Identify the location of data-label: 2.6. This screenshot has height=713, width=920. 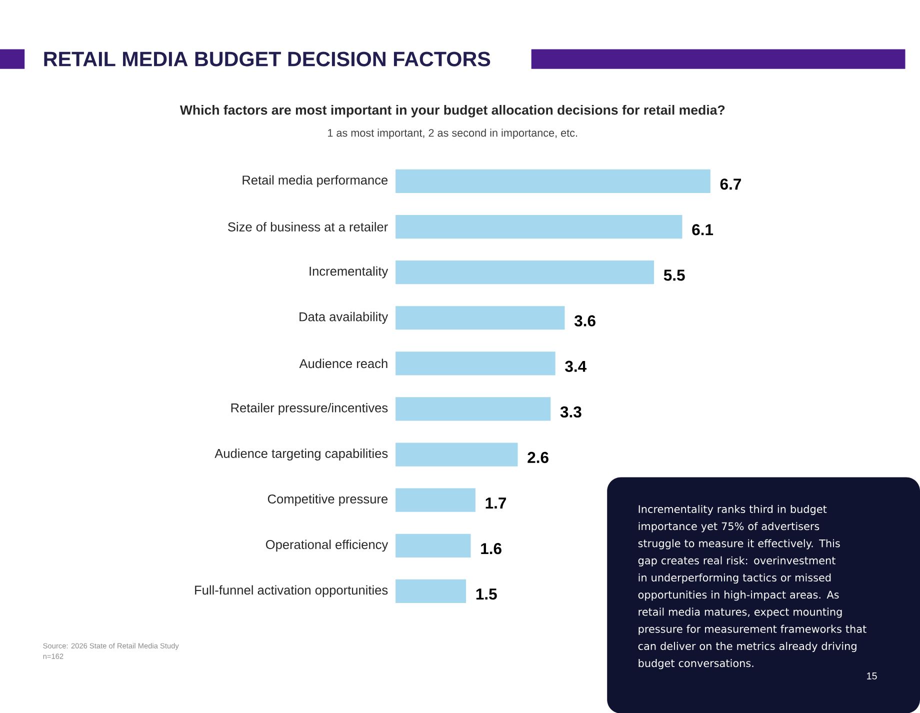
(538, 457).